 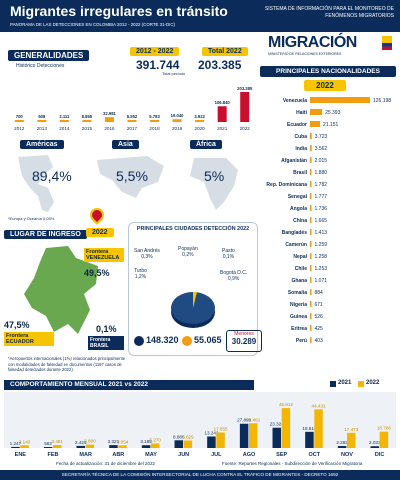 I want to click on month-label-2022-AGO: 28.461, so click(x=253, y=419).